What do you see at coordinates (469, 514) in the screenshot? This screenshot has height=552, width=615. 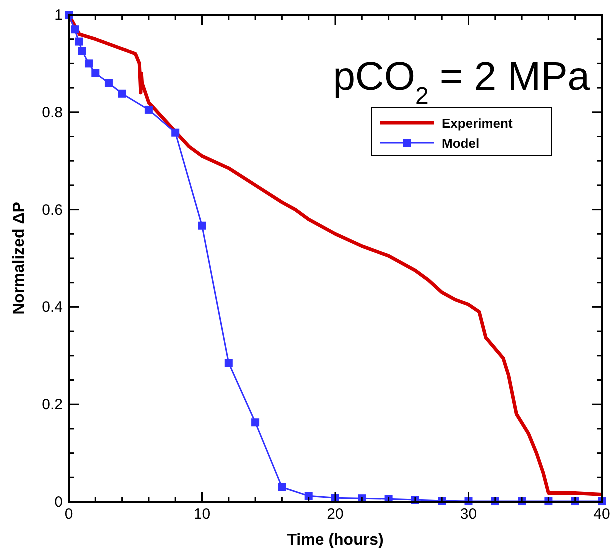 I see `x-tick-label: 30` at bounding box center [469, 514].